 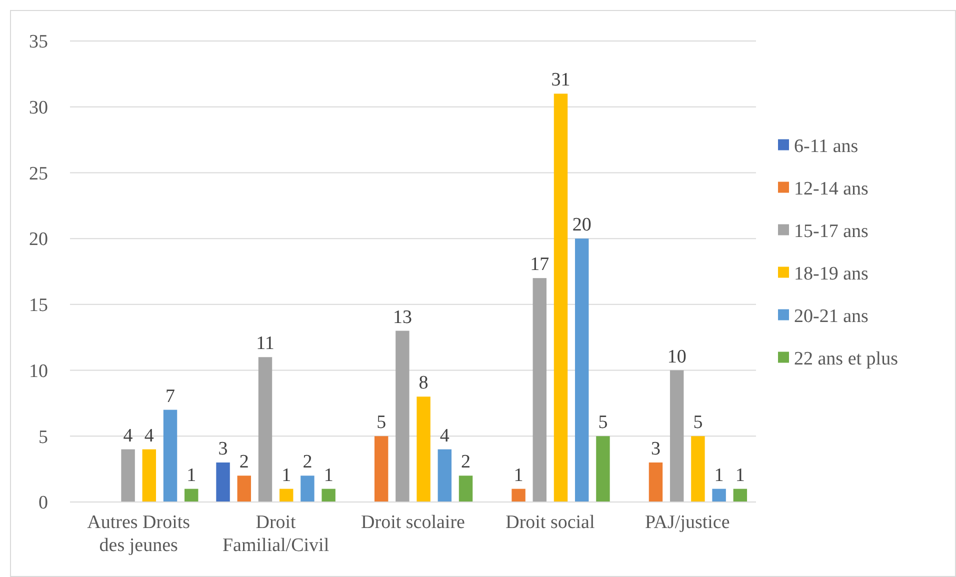 I want to click on data-label: 10, so click(x=676, y=357).